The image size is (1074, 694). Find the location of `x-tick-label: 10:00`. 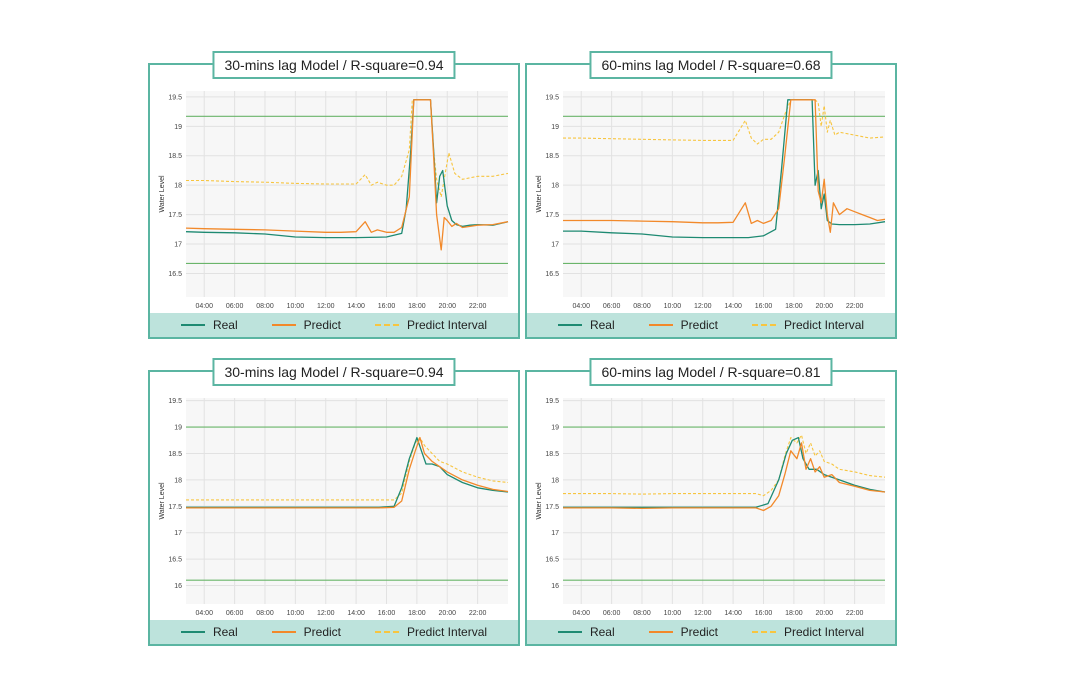

x-tick-label: 10:00 is located at coordinates (673, 306).